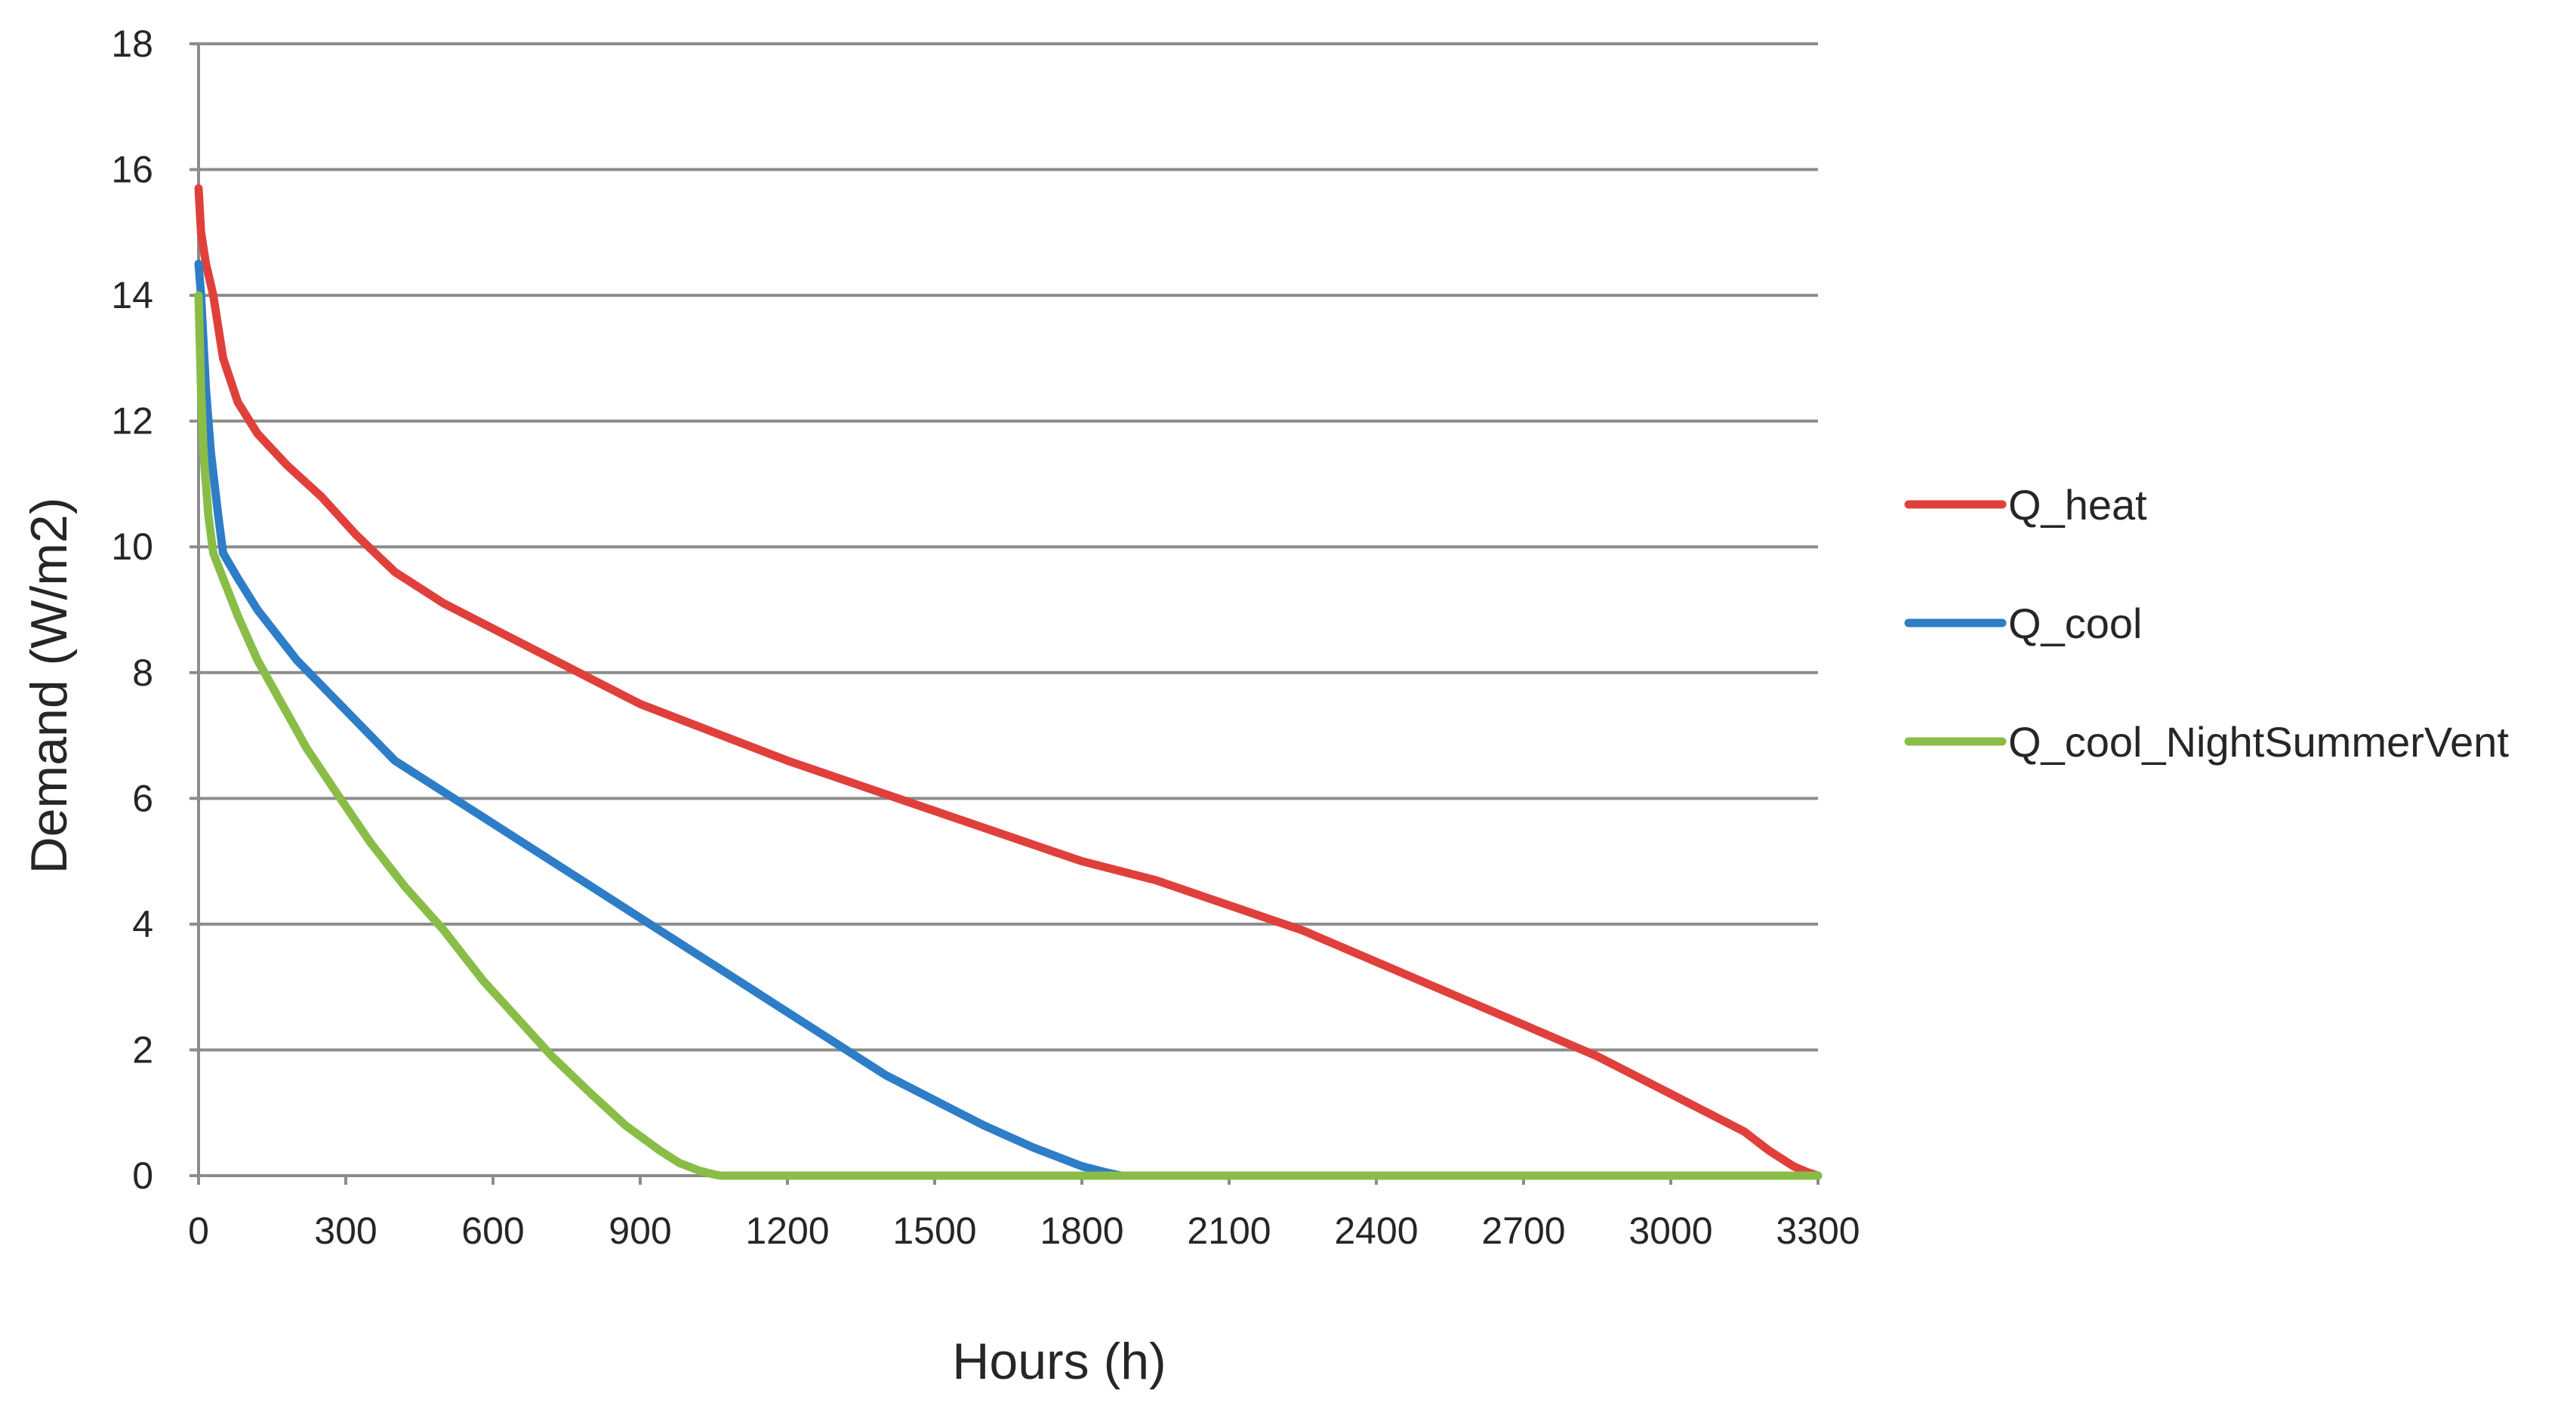  What do you see at coordinates (142, 1176) in the screenshot?
I see `y-tick-label: 0` at bounding box center [142, 1176].